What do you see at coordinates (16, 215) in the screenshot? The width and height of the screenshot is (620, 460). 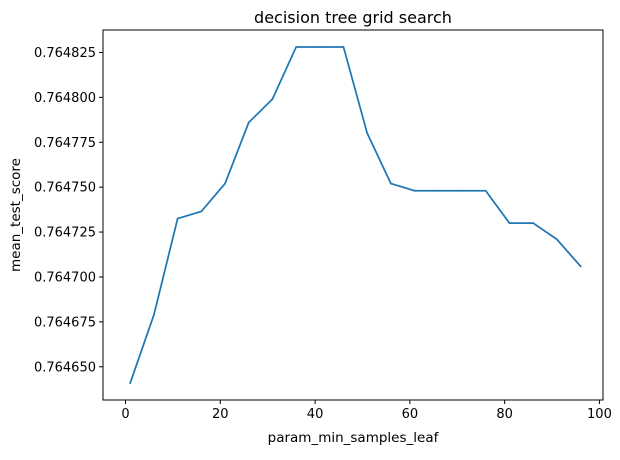 I see `y-axis-label: mean_test_score` at bounding box center [16, 215].